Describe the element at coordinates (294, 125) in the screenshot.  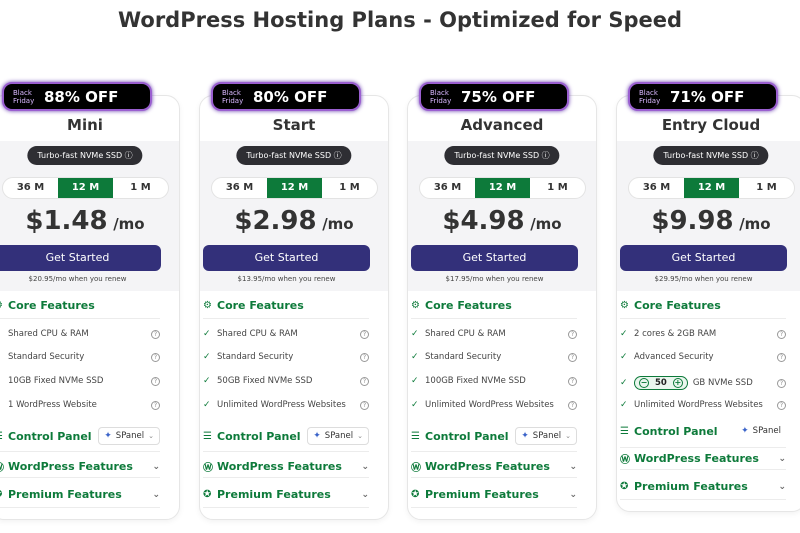
I see `plan-name: Start` at that location.